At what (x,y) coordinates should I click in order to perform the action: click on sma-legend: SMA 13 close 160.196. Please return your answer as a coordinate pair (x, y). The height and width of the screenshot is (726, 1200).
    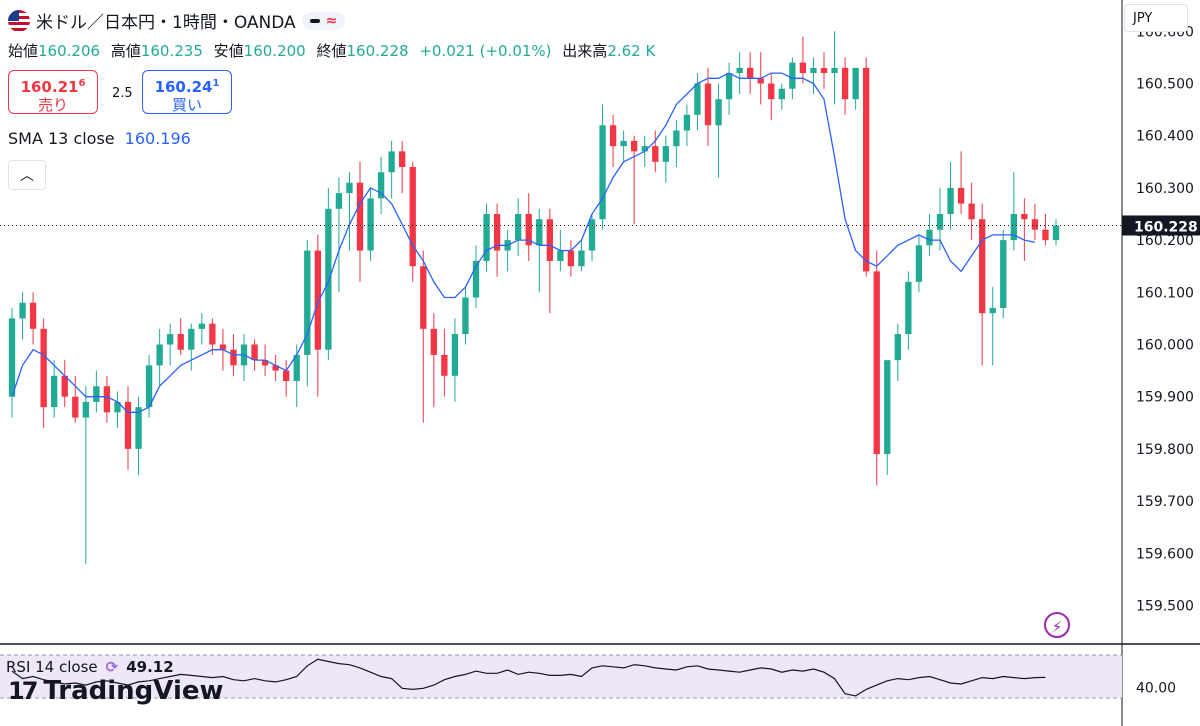
    Looking at the image, I should click on (99, 138).